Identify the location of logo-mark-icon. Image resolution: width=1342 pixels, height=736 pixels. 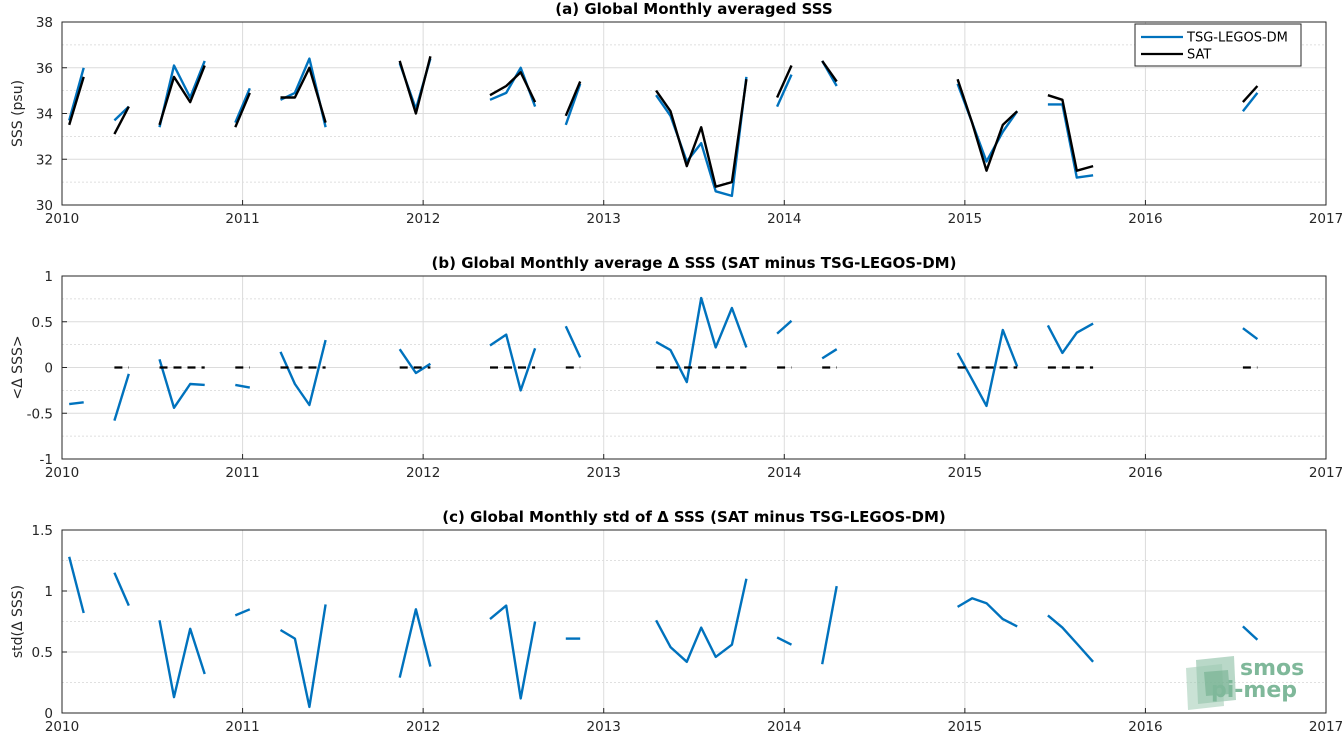
(1211, 683).